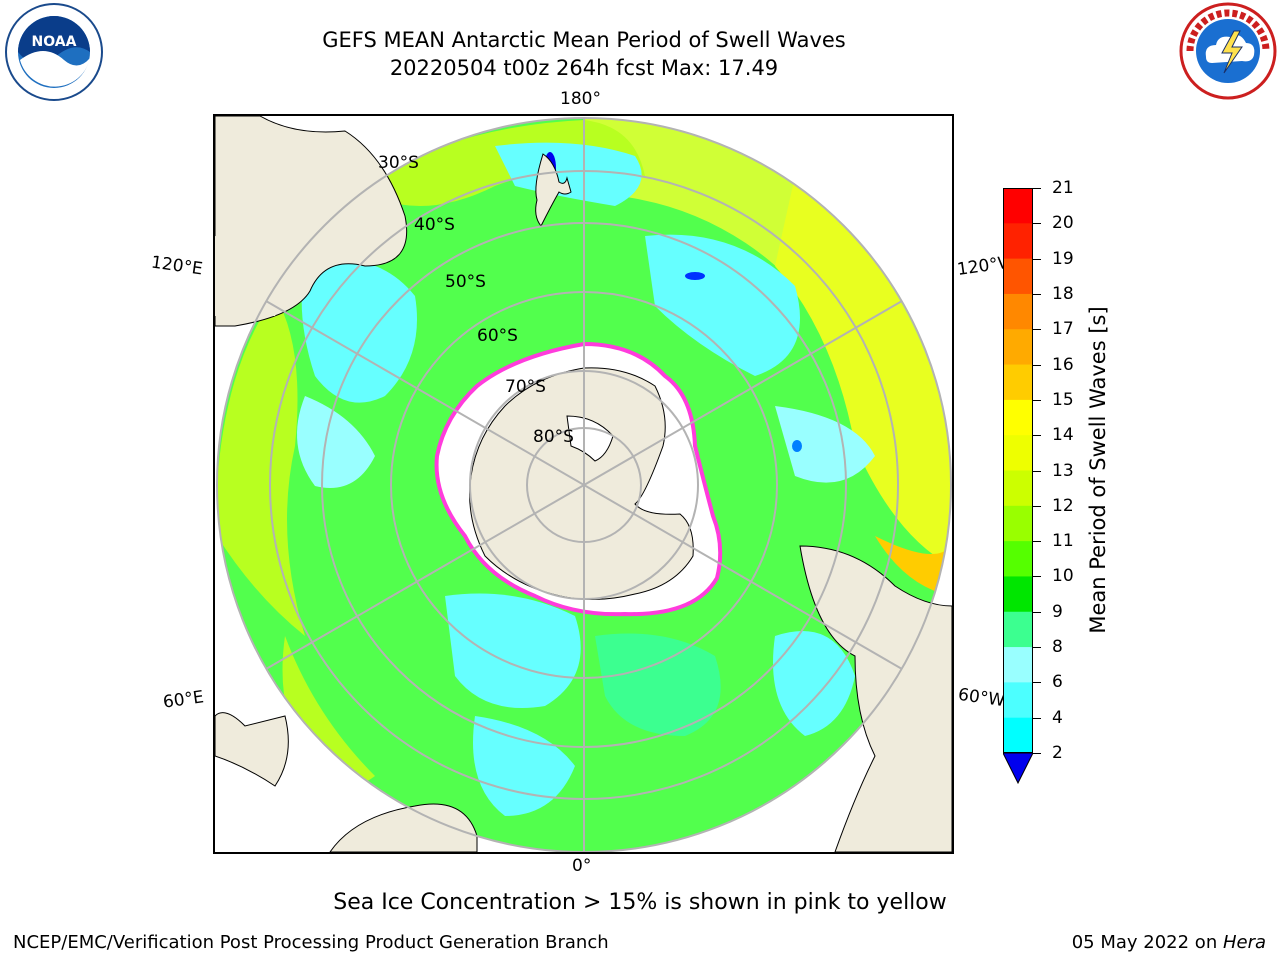 This screenshot has width=1280, height=960. What do you see at coordinates (584, 68) in the screenshot?
I see `plot-subtitle: 20220504 t00z 264h fcst Max: 17.49` at bounding box center [584, 68].